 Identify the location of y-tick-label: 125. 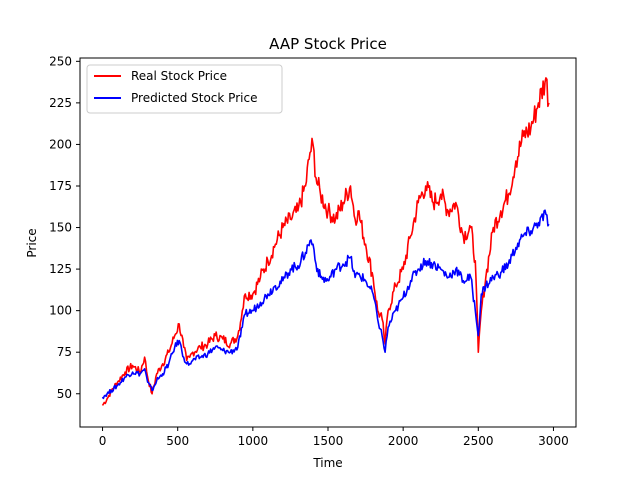
(60, 269).